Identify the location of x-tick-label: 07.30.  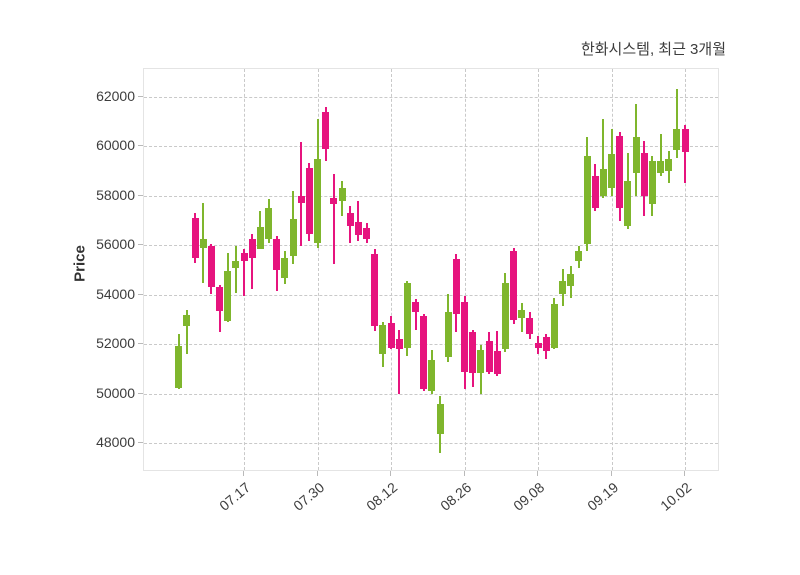
(308, 496).